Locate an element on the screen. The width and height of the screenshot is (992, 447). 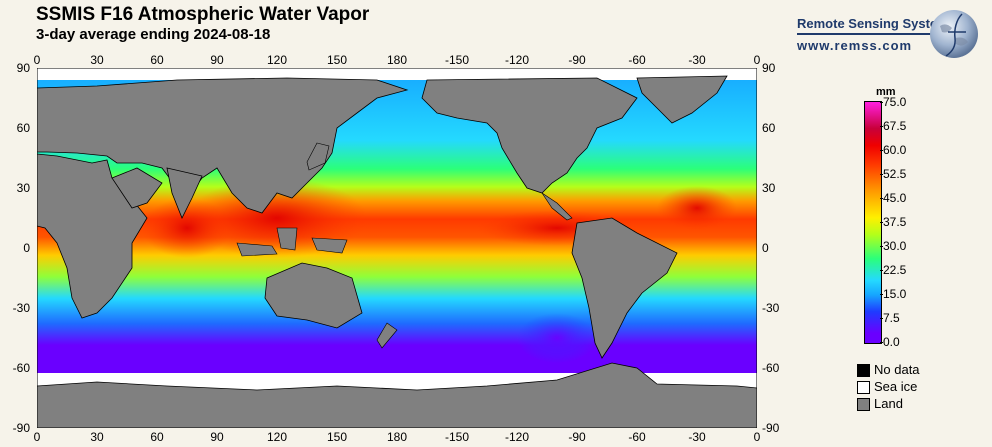
lat-tick-label-right: 0 is located at coordinates (765, 248).